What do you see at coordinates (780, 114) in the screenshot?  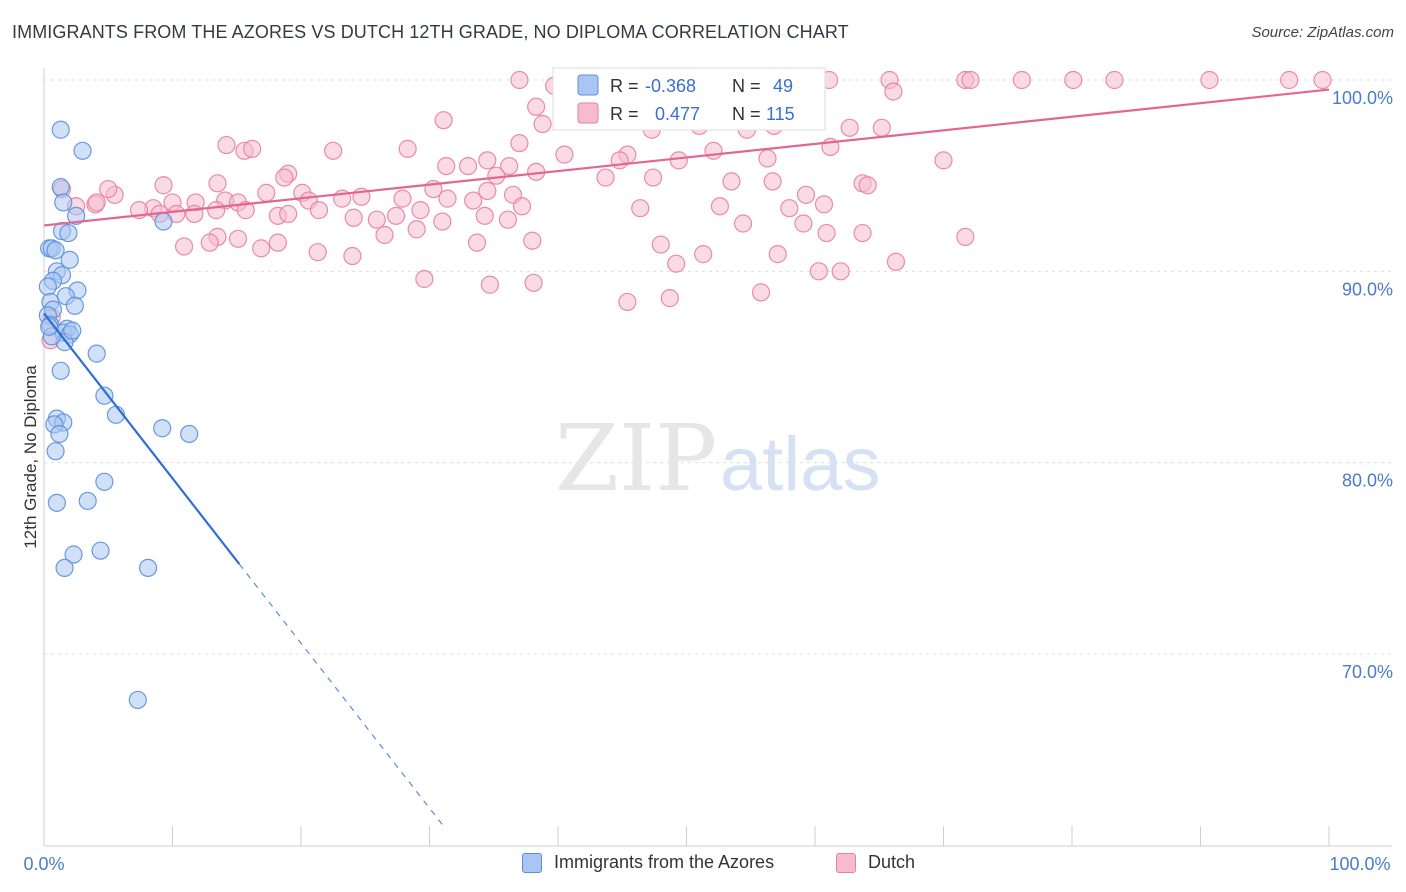 I see `legend-n-value-dutch: 115` at bounding box center [780, 114].